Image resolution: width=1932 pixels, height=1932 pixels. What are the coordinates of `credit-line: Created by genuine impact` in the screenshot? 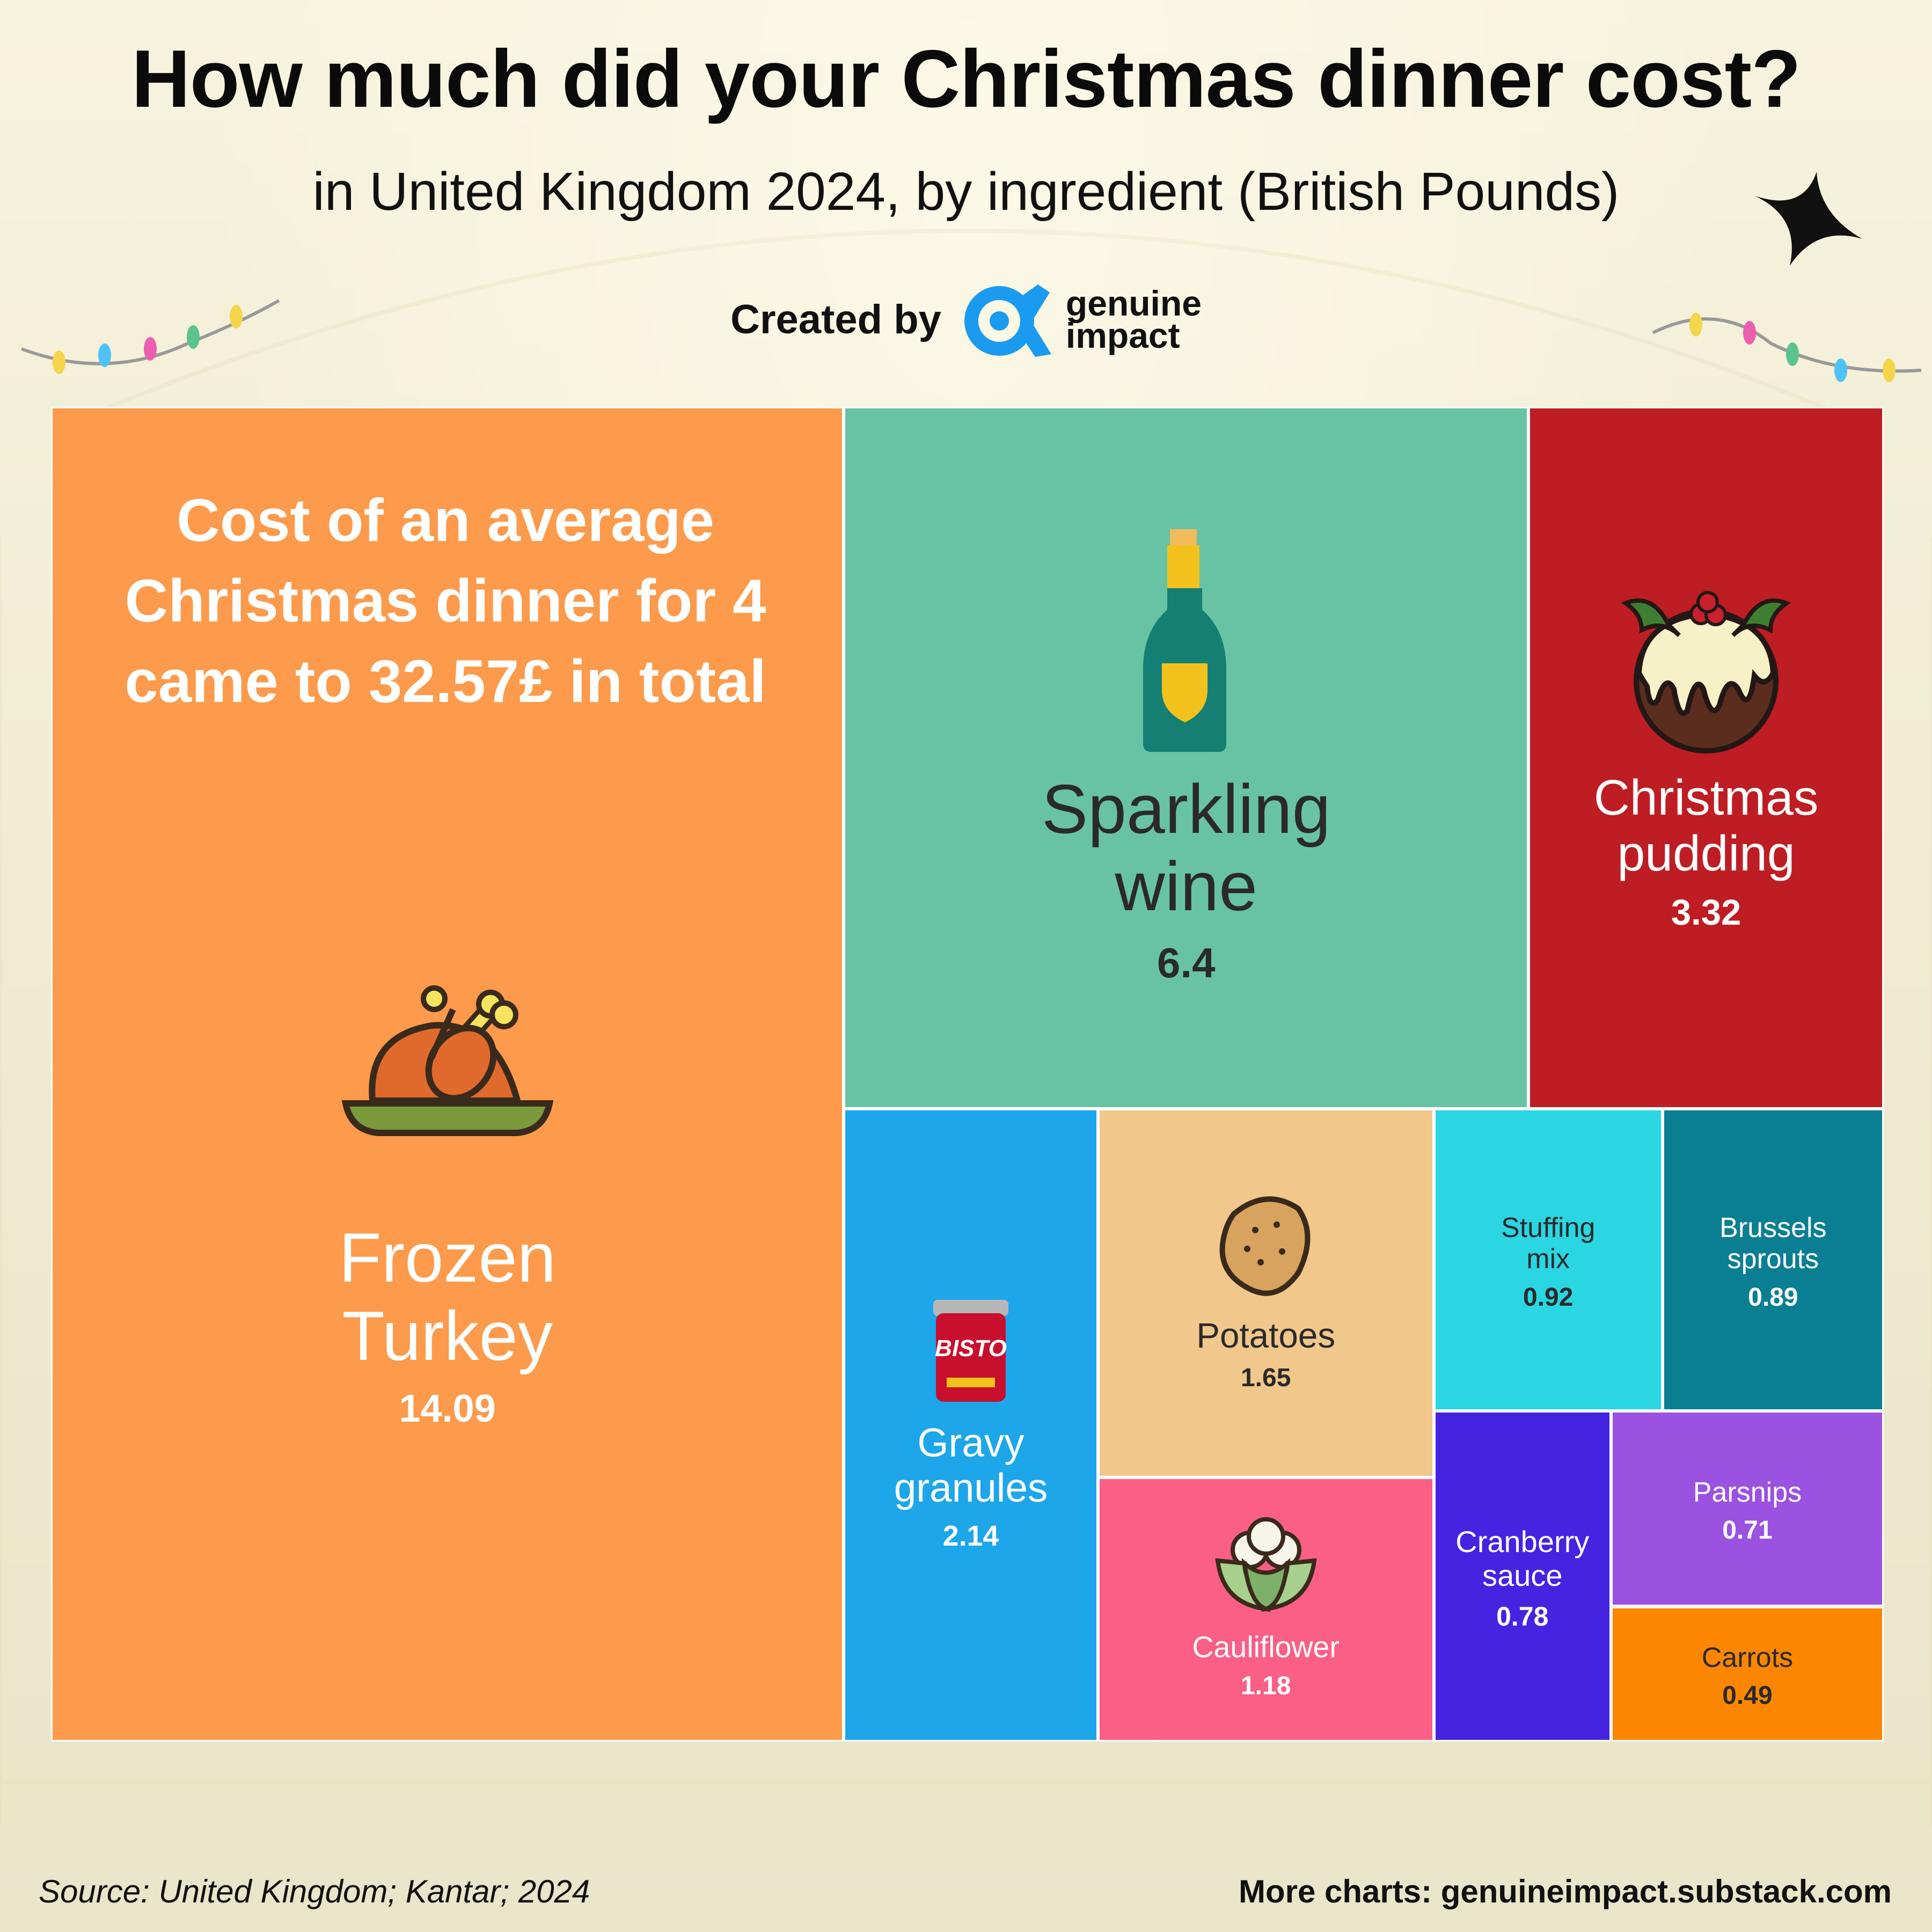 It's located at (966, 319).